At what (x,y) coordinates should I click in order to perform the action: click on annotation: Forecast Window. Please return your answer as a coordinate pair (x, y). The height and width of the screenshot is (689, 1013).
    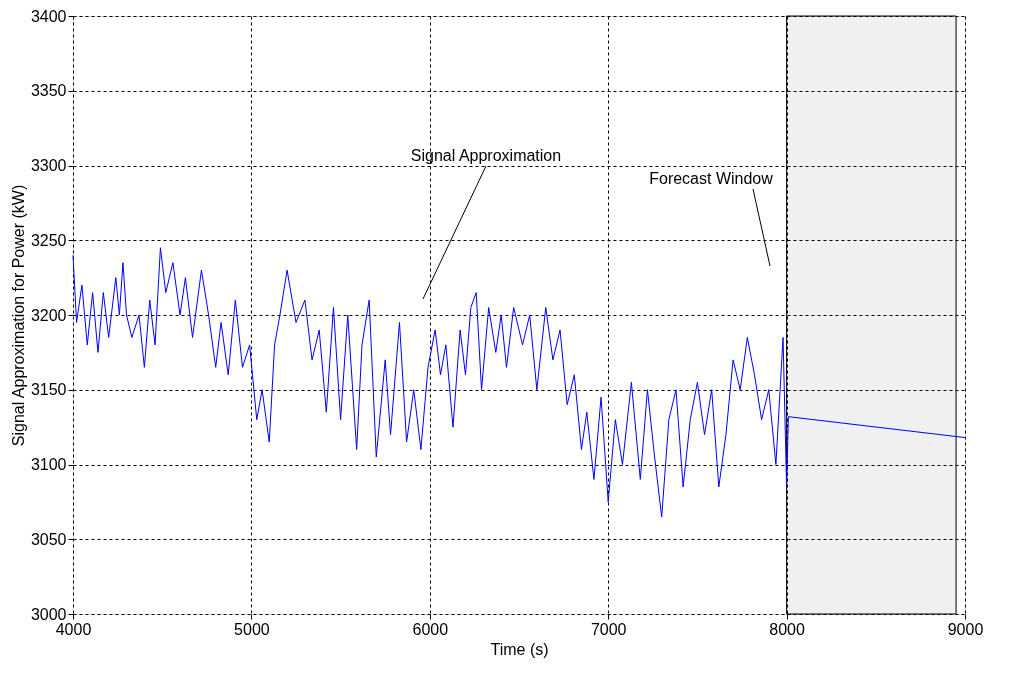
    Looking at the image, I should click on (711, 178).